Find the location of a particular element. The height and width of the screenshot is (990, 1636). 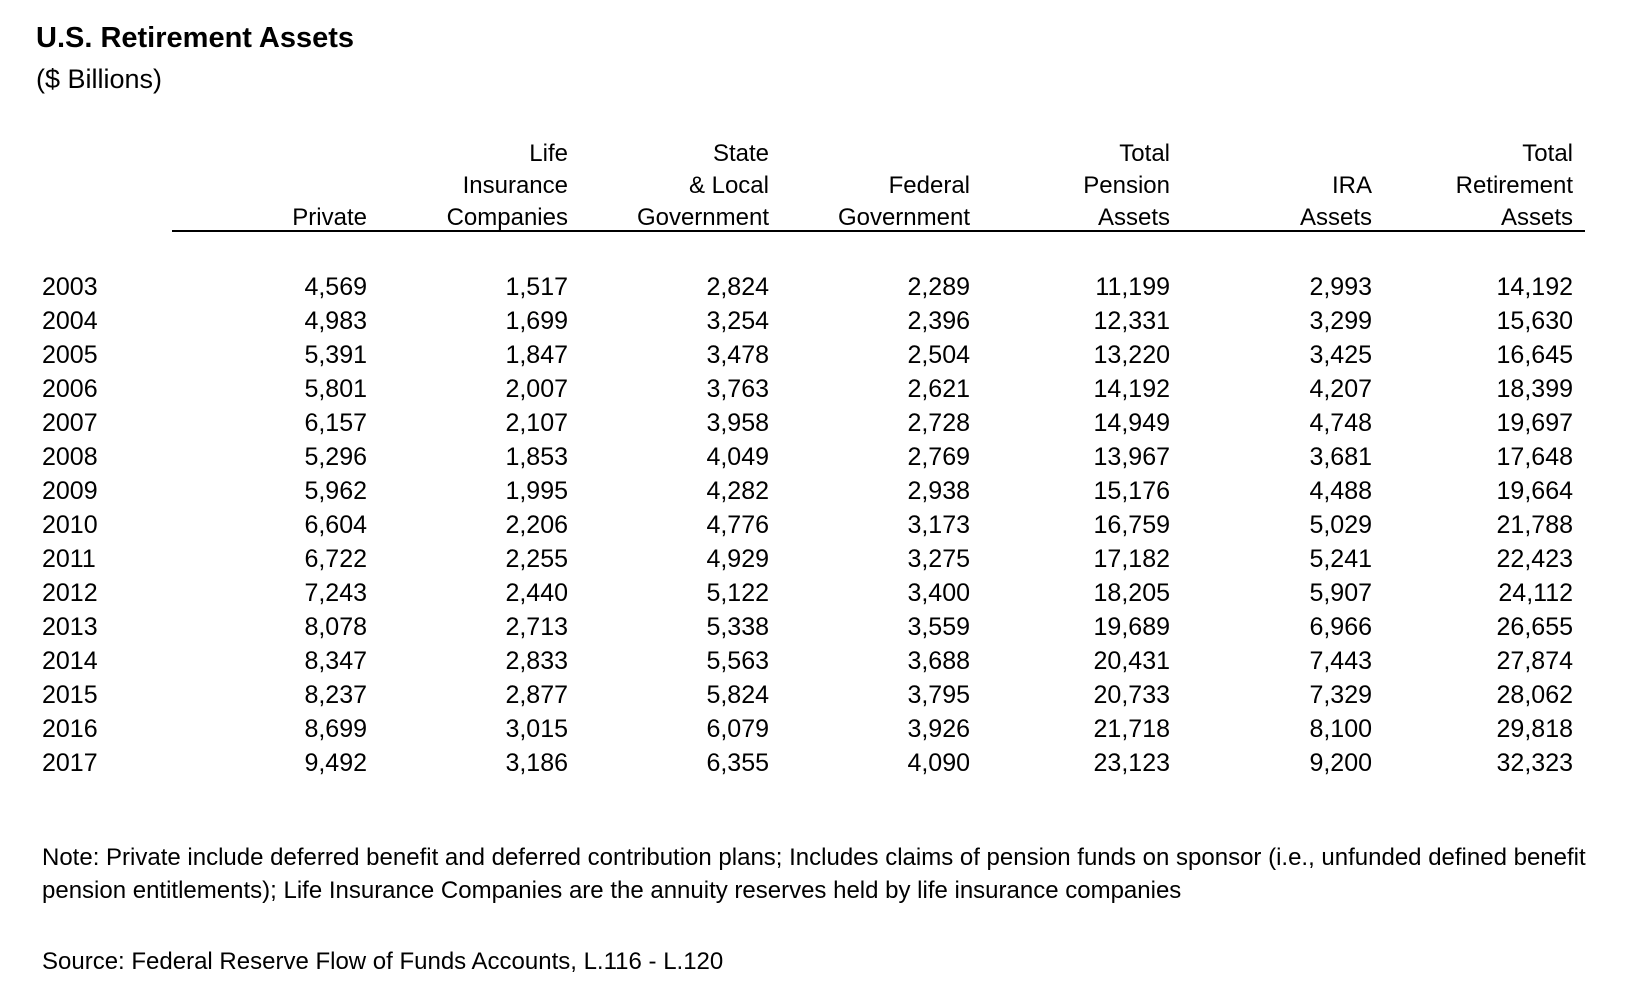

cell-total_retirement: 19,697 is located at coordinates (1534, 423).